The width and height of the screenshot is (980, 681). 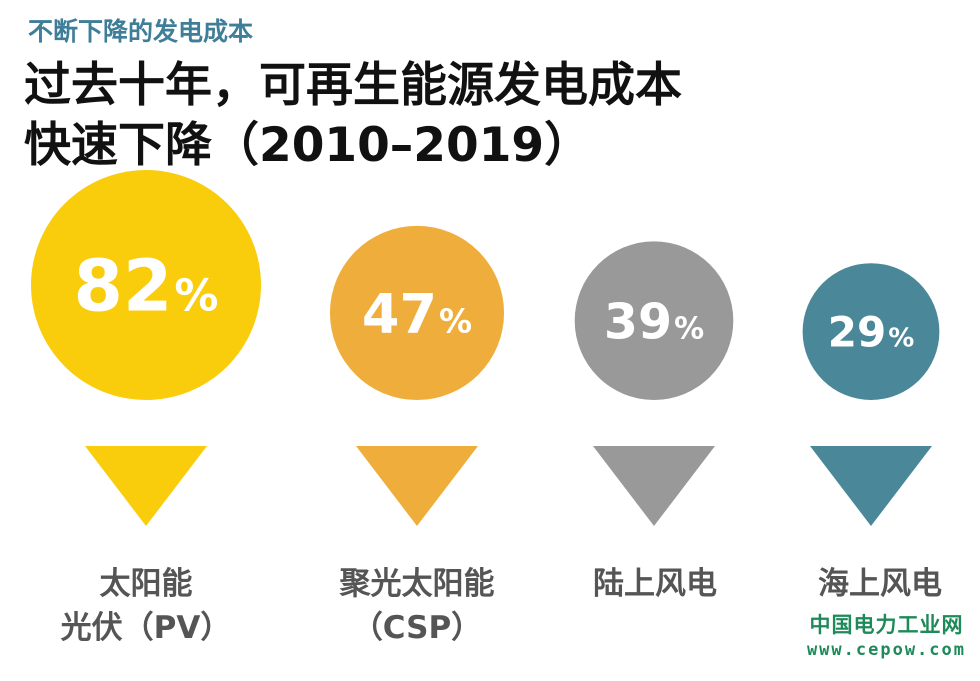 What do you see at coordinates (353, 85) in the screenshot?
I see `chart-title-line-1: 过去十年，可再生能源发电成本` at bounding box center [353, 85].